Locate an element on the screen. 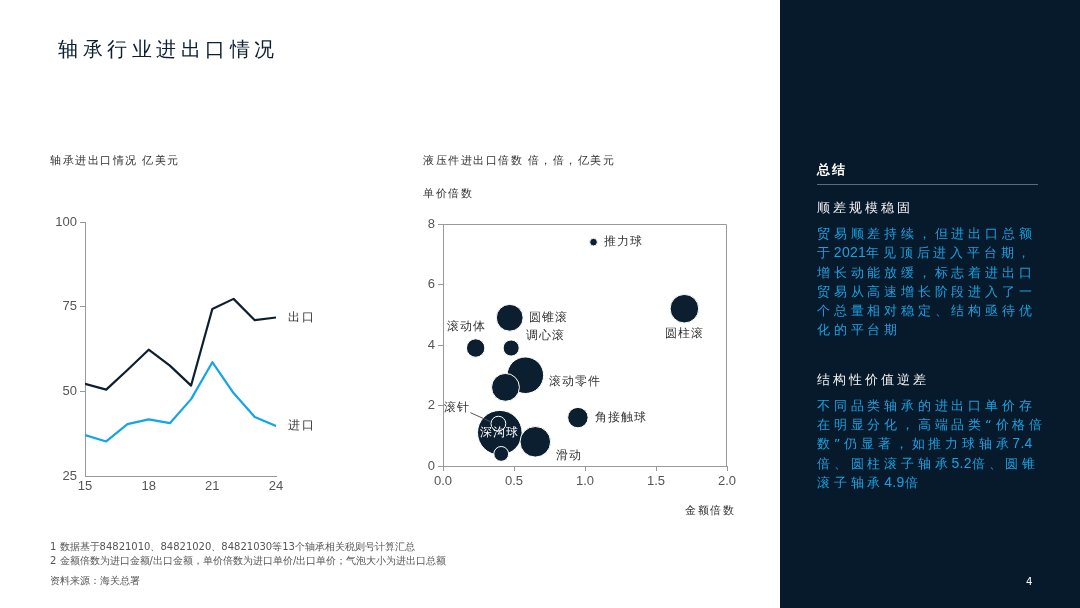  x-tick-label: 1.0 is located at coordinates (585, 481).